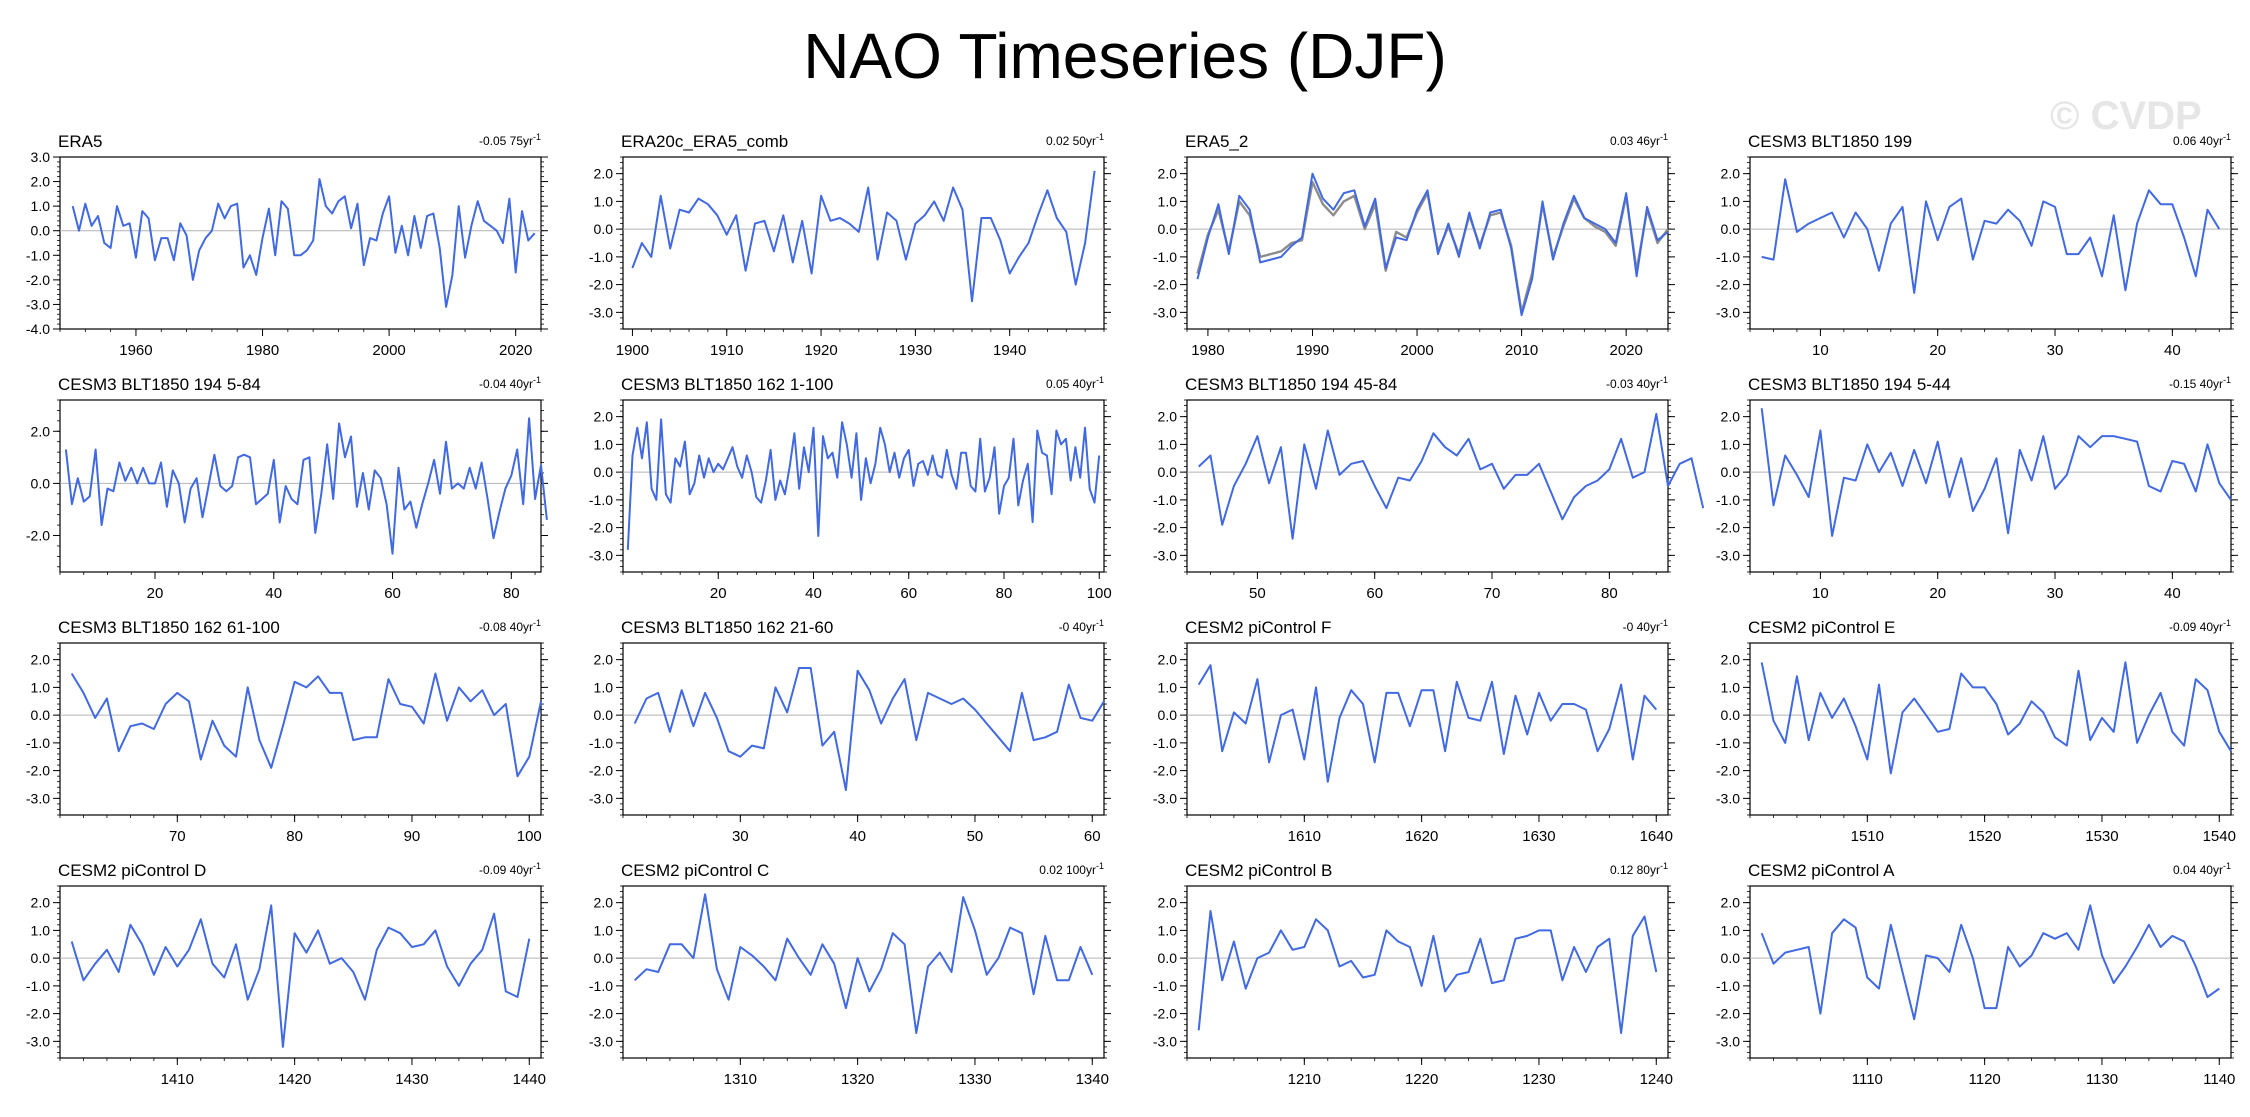 This screenshot has height=1117, width=2250. I want to click on x-tick-label: 1120, so click(1985, 1079).